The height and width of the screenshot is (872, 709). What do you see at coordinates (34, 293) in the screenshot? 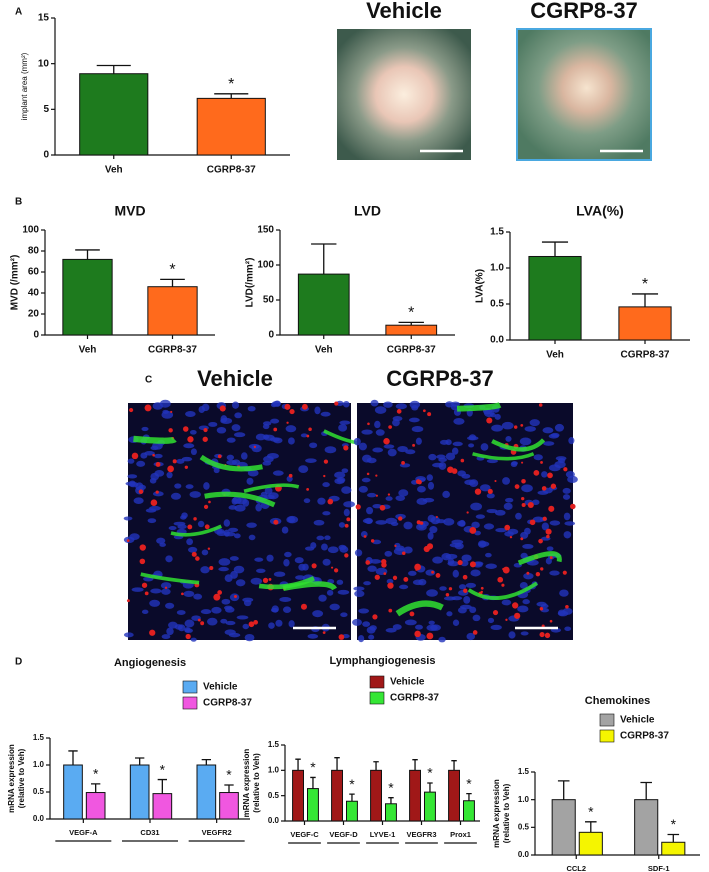
I see `y-tick-label: 40` at bounding box center [34, 293].